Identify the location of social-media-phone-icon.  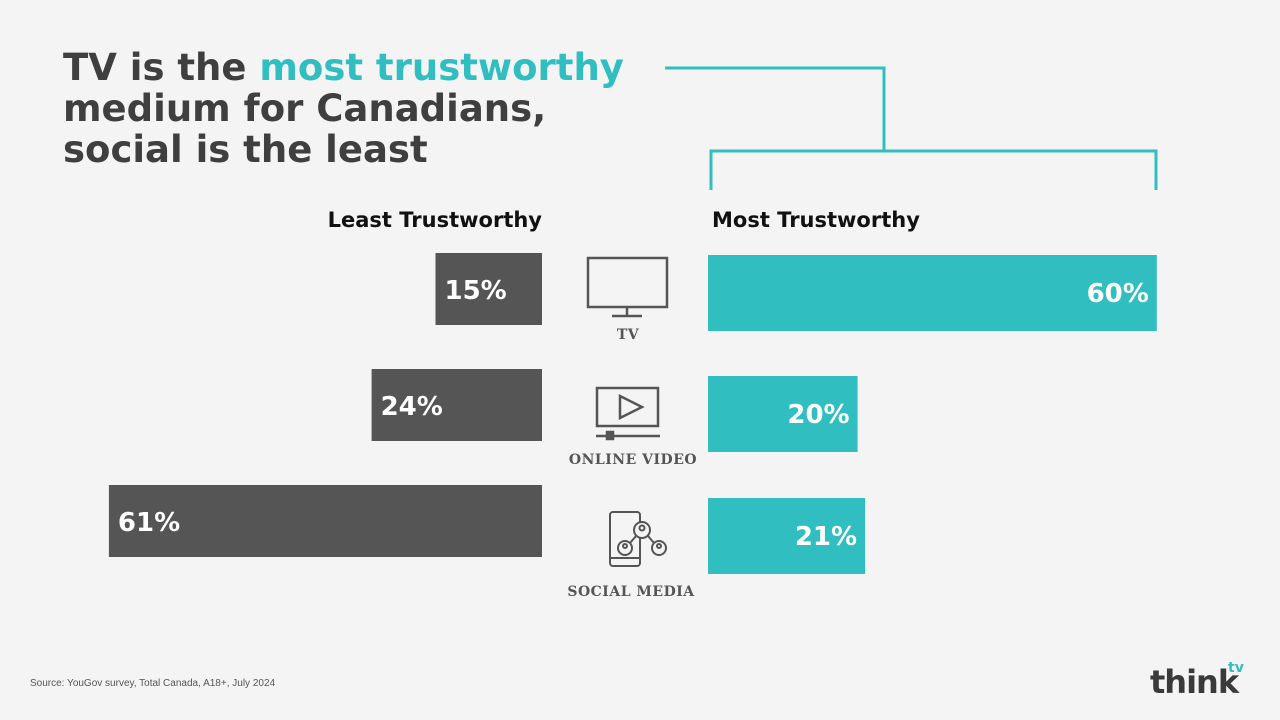
(638, 539).